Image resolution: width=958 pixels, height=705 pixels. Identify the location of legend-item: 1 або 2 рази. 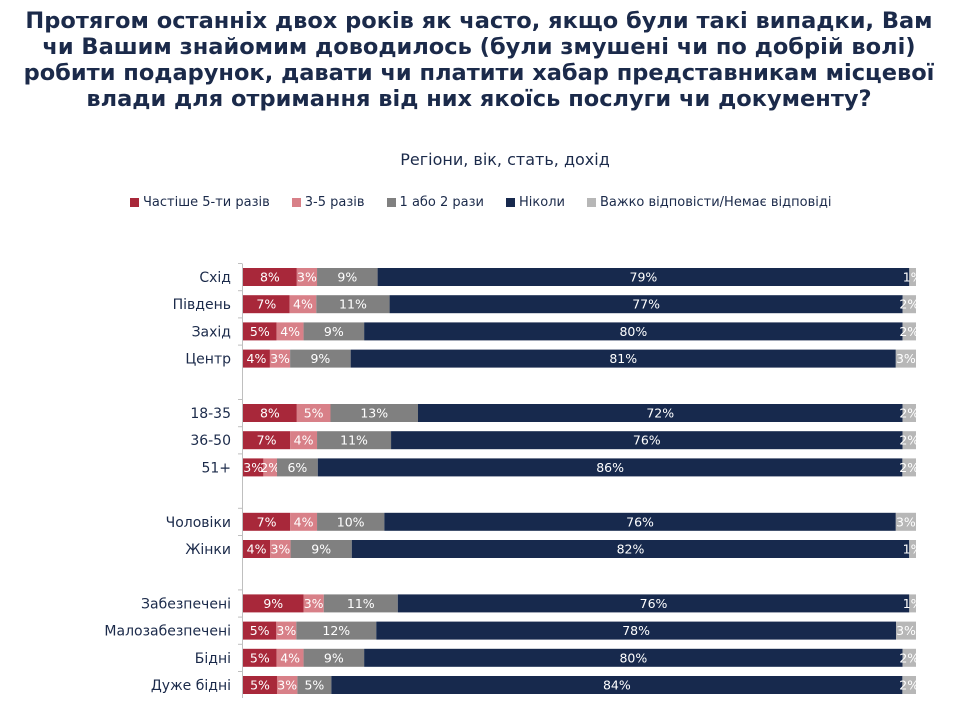
(435, 202).